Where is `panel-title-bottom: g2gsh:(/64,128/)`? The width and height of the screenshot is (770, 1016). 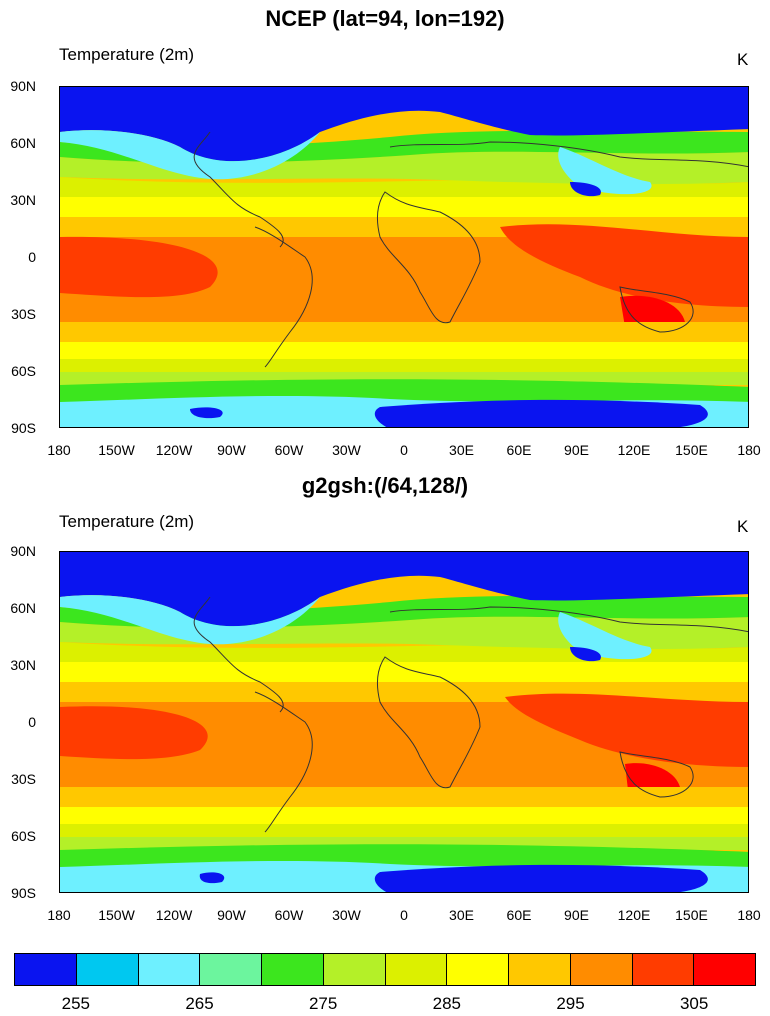 panel-title-bottom: g2gsh:(/64,128/) is located at coordinates (385, 485).